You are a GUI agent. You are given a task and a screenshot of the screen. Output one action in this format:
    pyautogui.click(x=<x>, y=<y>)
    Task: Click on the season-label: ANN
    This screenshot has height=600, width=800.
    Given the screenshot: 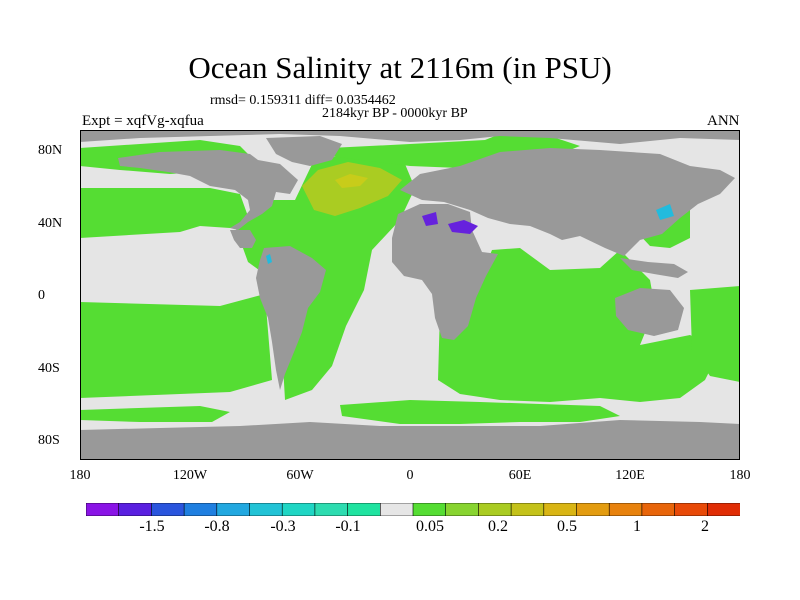 What is the action you would take?
    pyautogui.click(x=723, y=121)
    